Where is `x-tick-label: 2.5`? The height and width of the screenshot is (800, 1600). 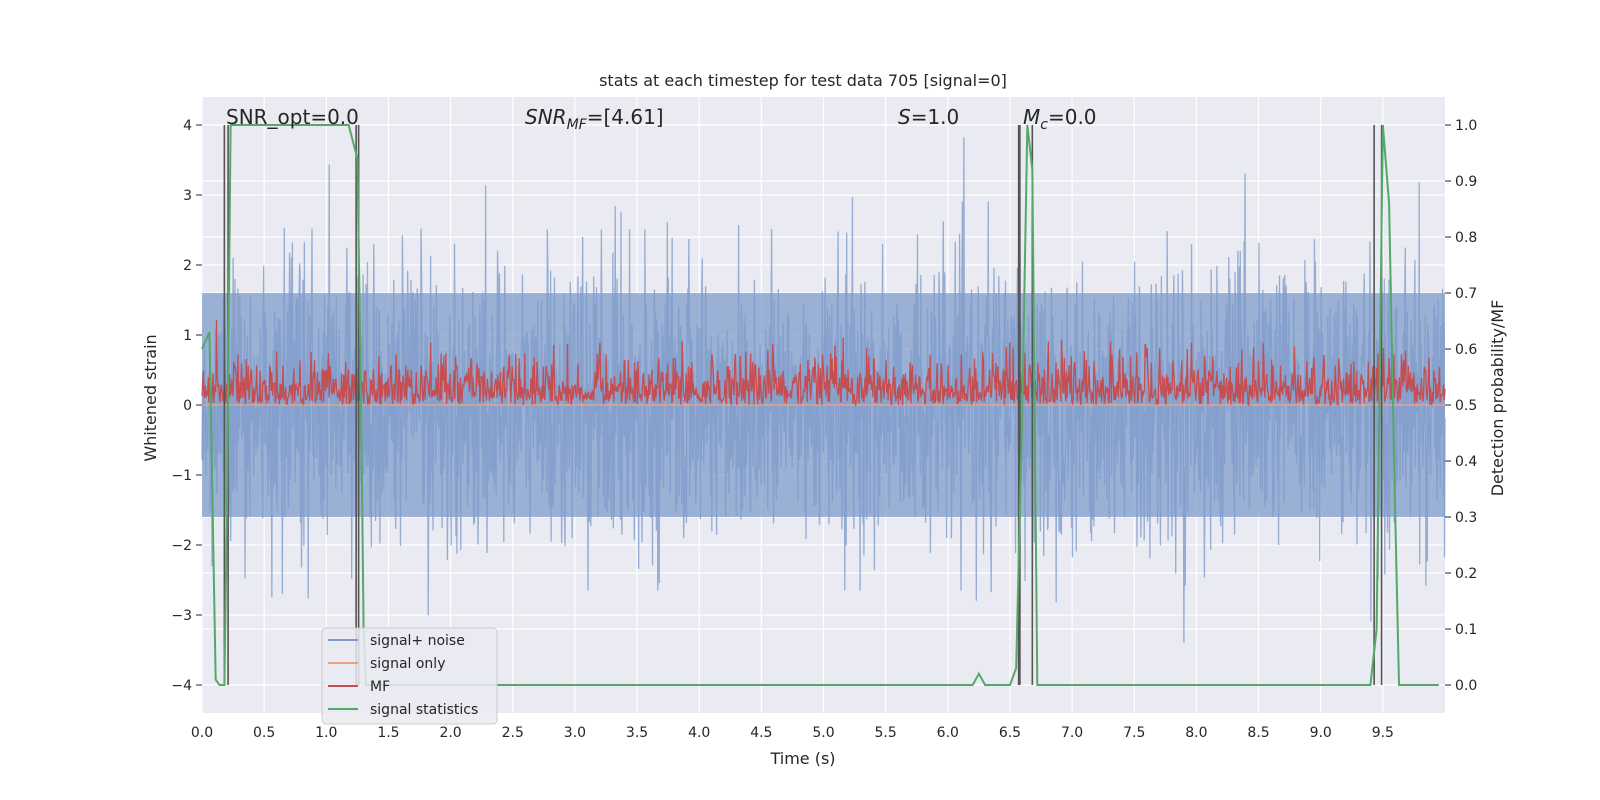 x-tick-label: 2.5 is located at coordinates (513, 733).